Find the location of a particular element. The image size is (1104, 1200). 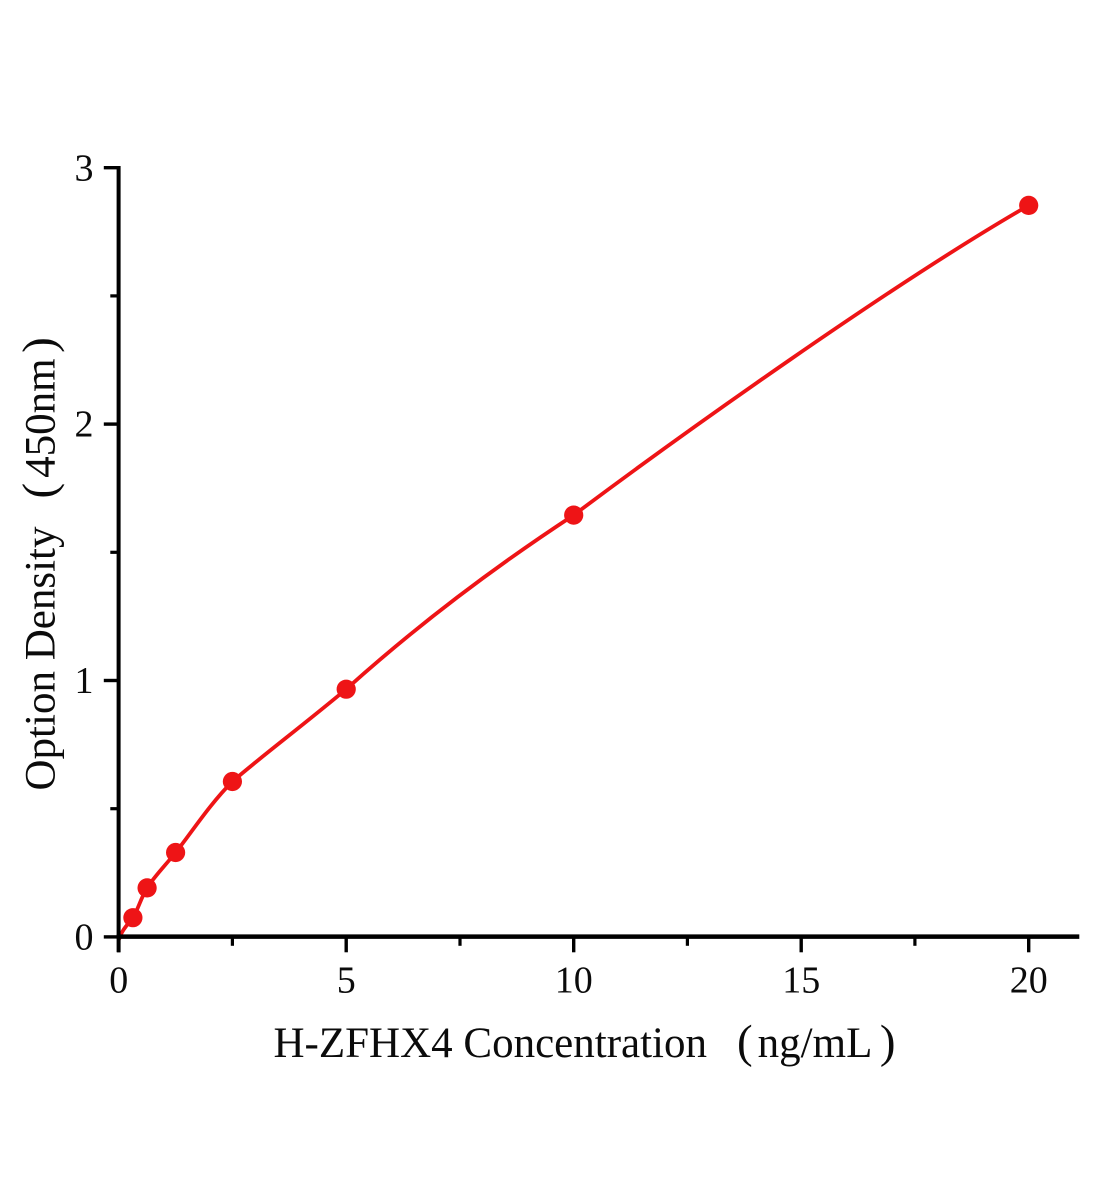

svg-text: 15 is located at coordinates (801, 981).